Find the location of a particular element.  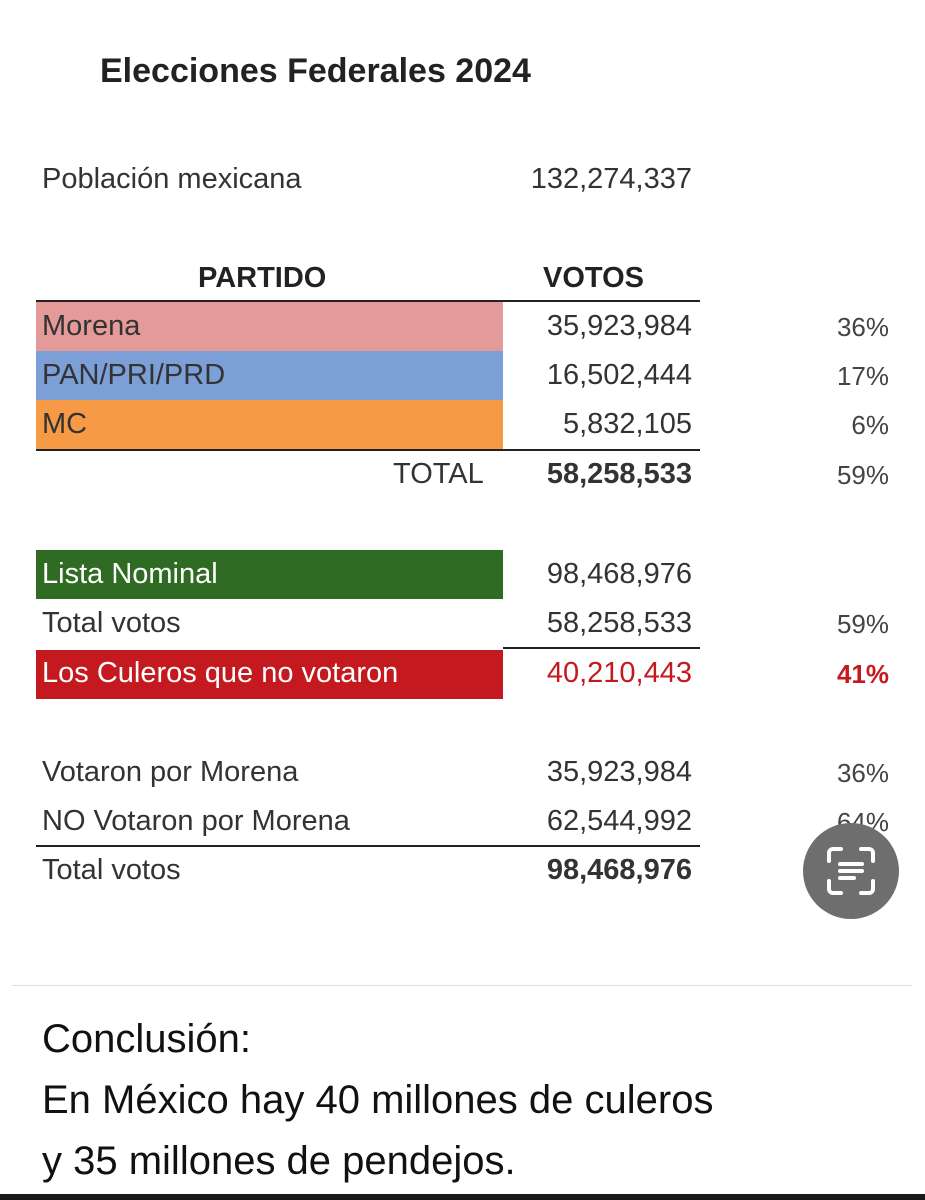

no-votaron-label: Los Culeros que no votaron is located at coordinates (220, 673).